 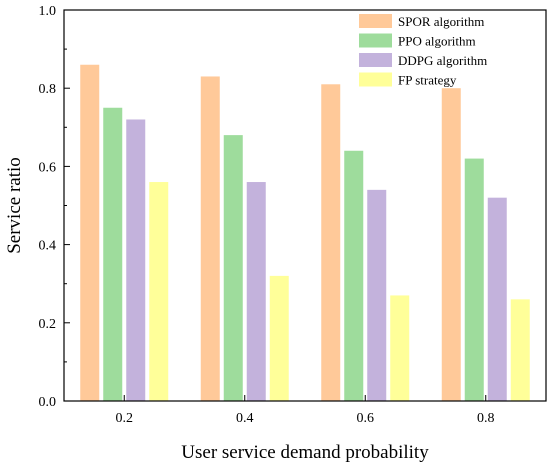 I want to click on y-tick-label: 0.4, so click(x=48, y=246).